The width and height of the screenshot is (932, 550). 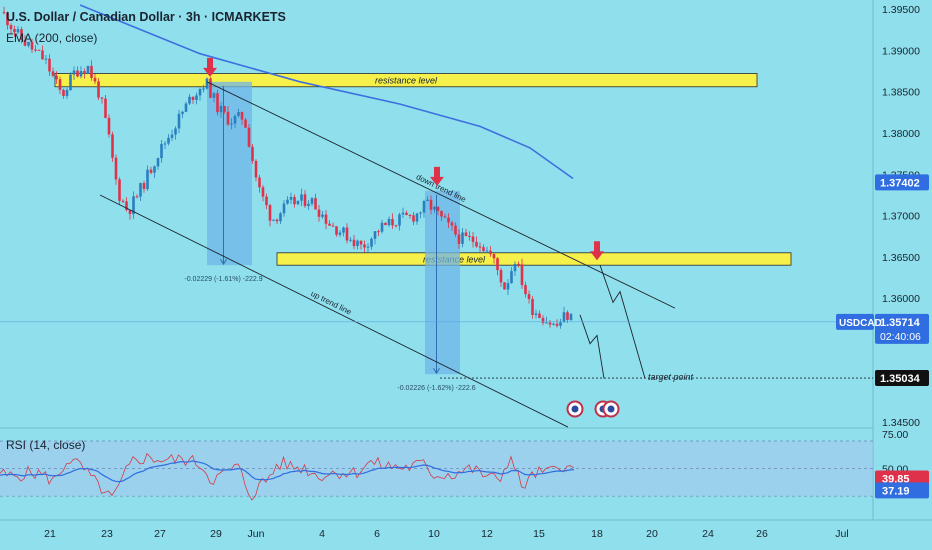 I want to click on time-tick-label: Jul, so click(x=841, y=534).